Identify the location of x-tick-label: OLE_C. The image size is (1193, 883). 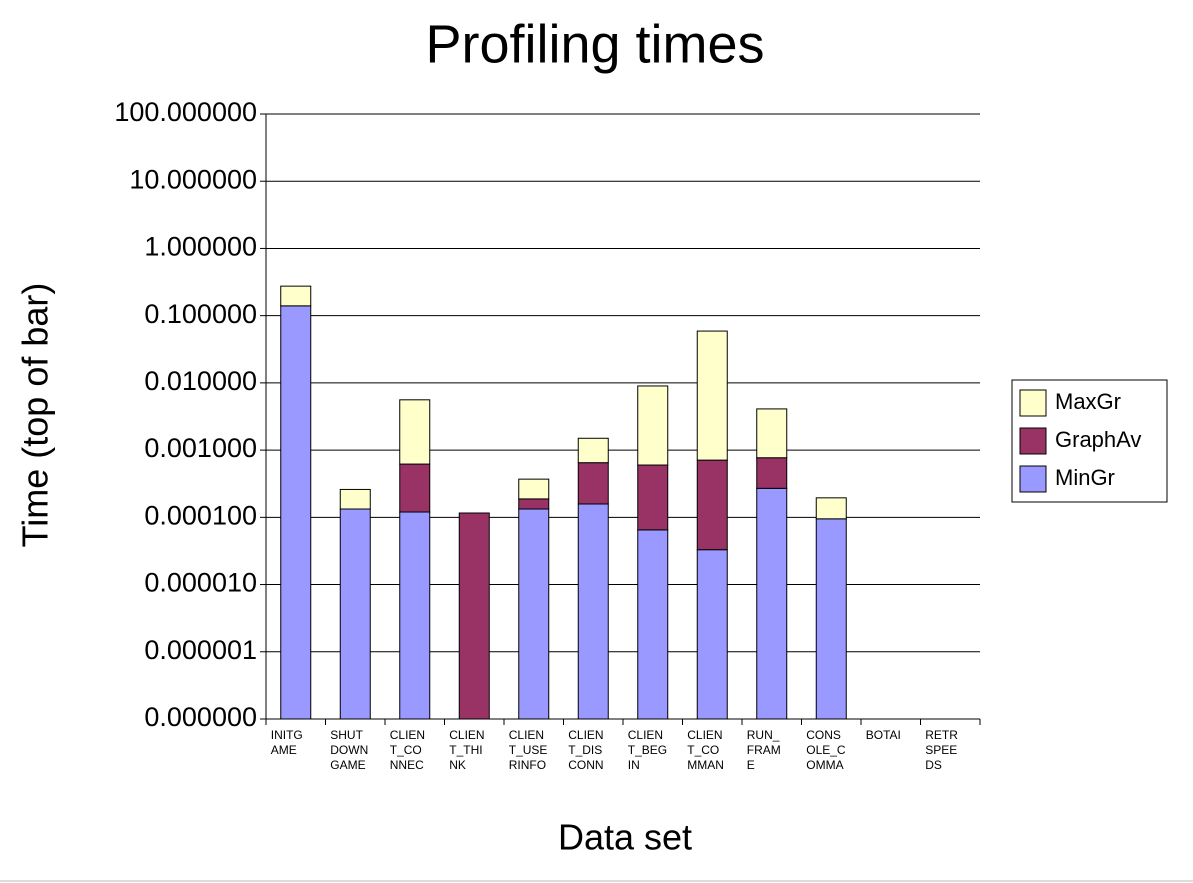
(826, 750).